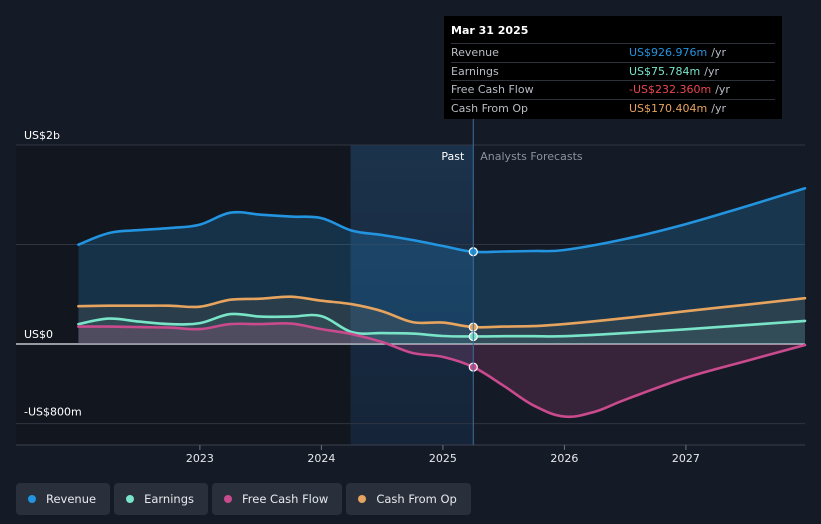 The height and width of the screenshot is (524, 821). I want to click on legend-item-revenue: Revenue, so click(63, 499).